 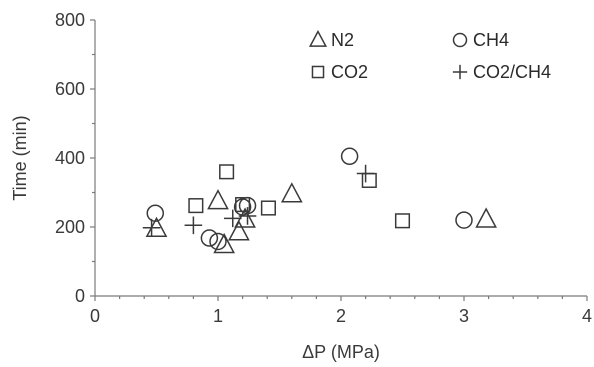 What do you see at coordinates (95, 316) in the screenshot?
I see `x-tick-label: 0` at bounding box center [95, 316].